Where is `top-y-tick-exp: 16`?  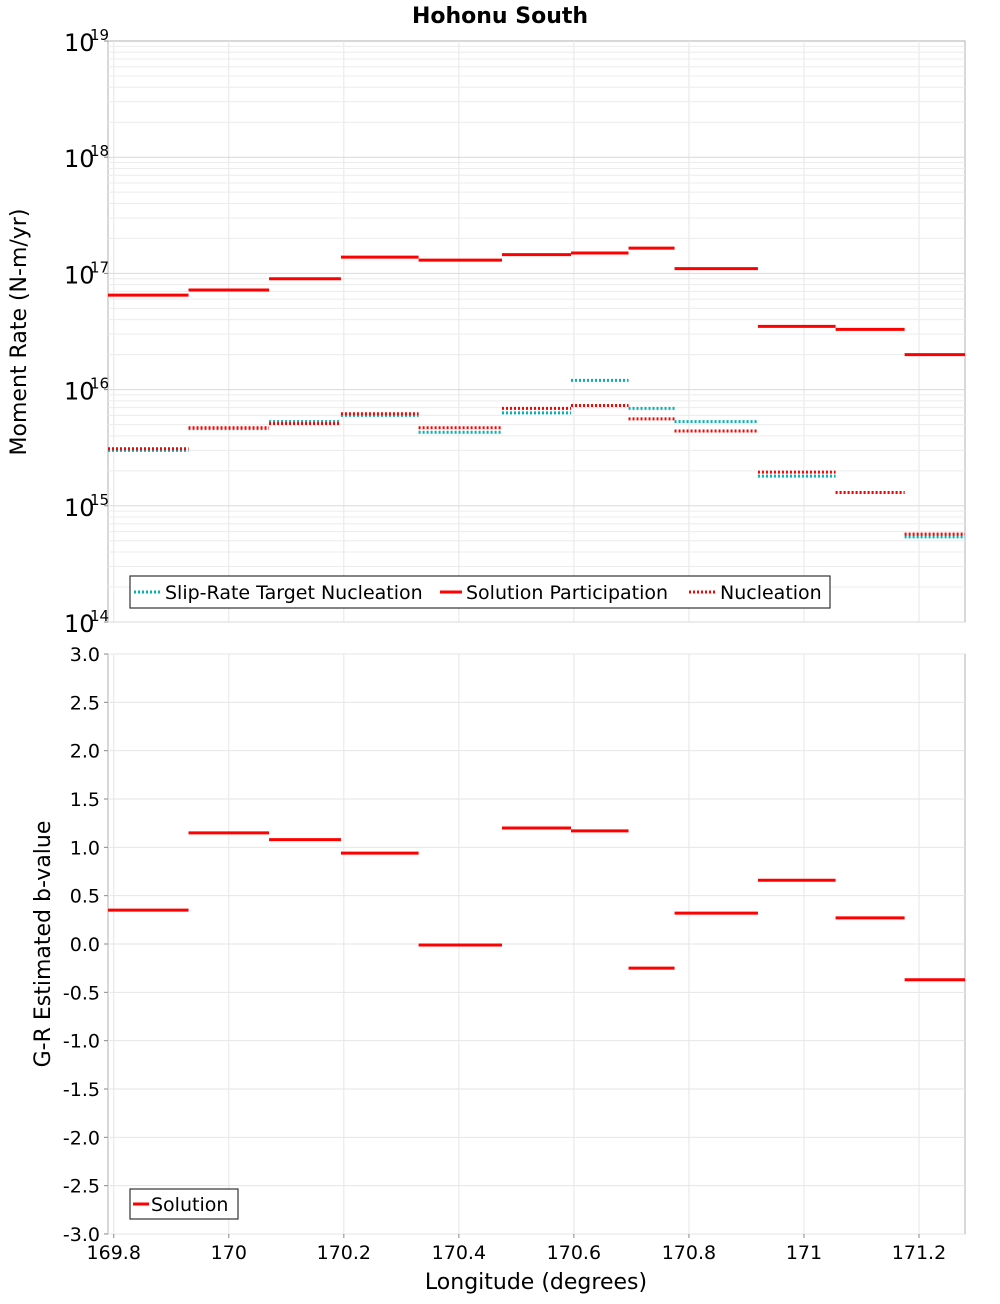
top-y-tick-exp: 16 is located at coordinates (99, 384).